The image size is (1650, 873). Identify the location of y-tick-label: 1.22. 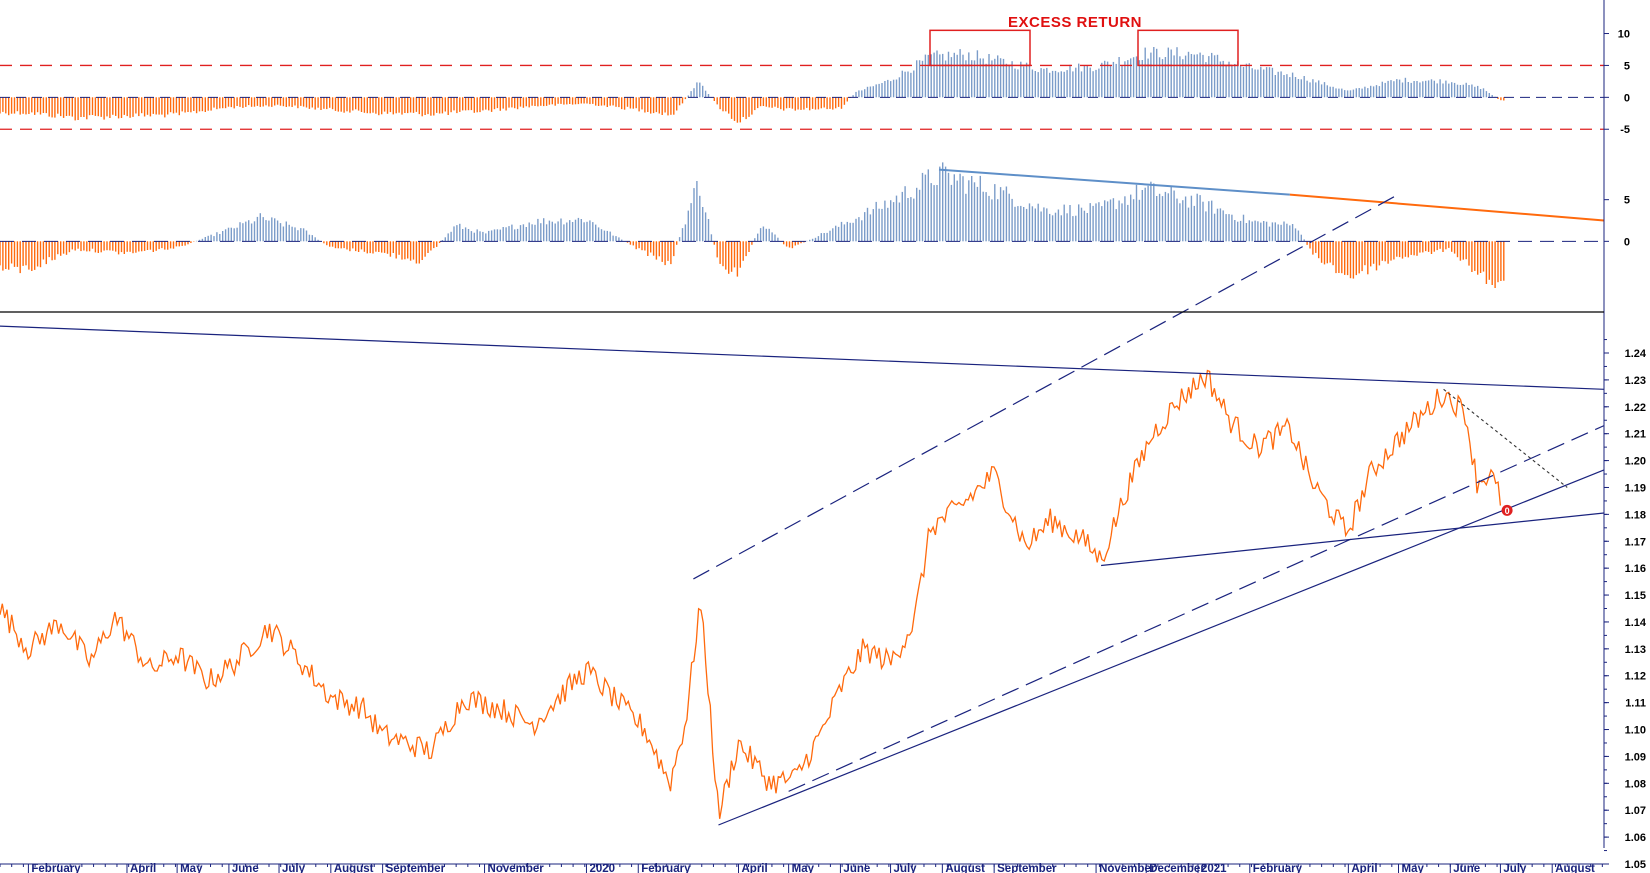
(1635, 408).